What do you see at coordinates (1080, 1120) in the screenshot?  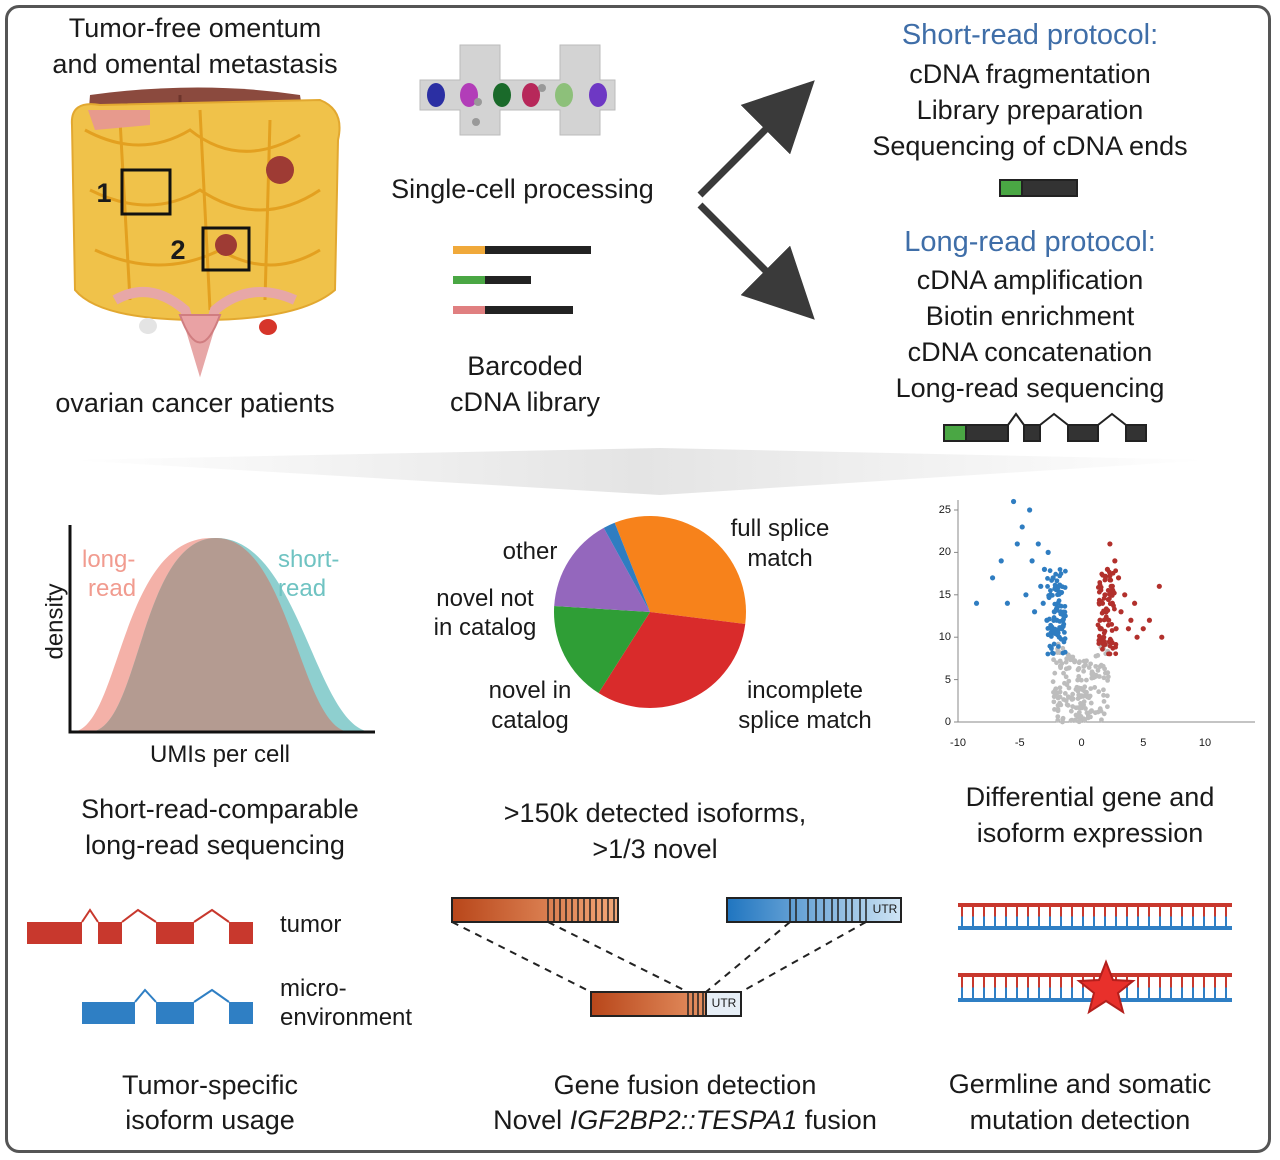 I see `mutation-caption-line2: mutation detection` at bounding box center [1080, 1120].